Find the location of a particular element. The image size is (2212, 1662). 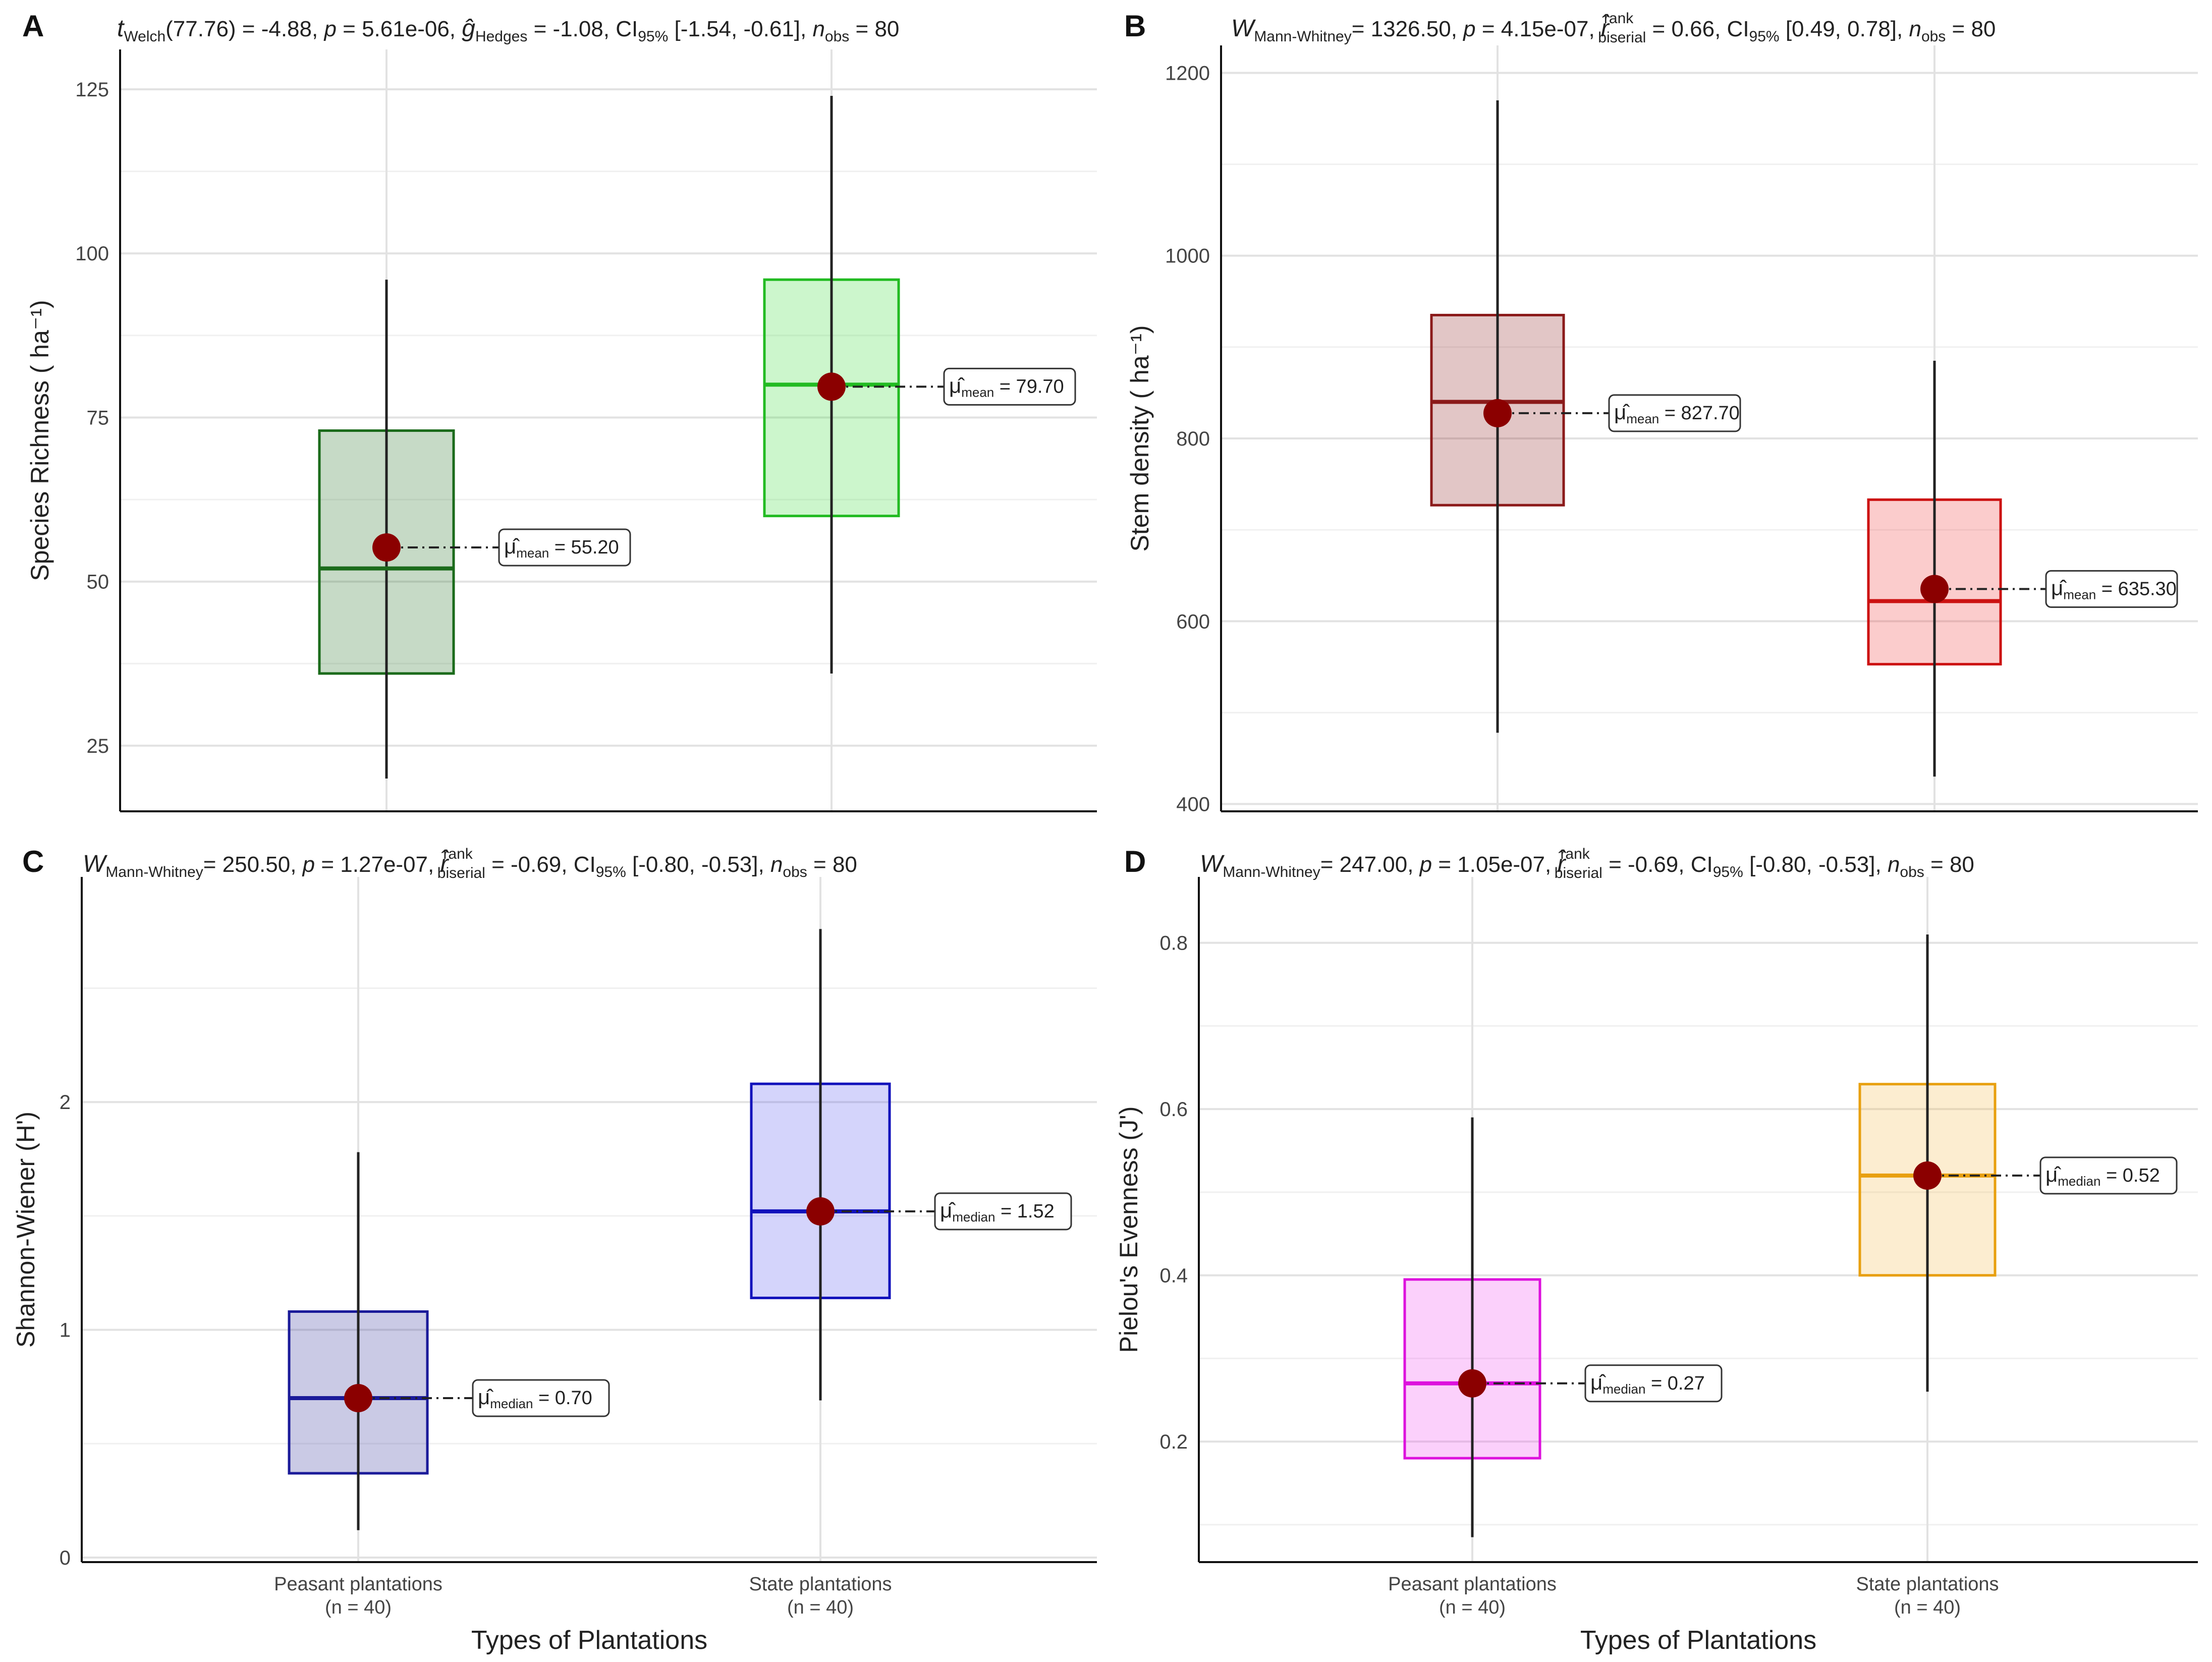

center-label-value: = 0.27 is located at coordinates (1674, 1383).